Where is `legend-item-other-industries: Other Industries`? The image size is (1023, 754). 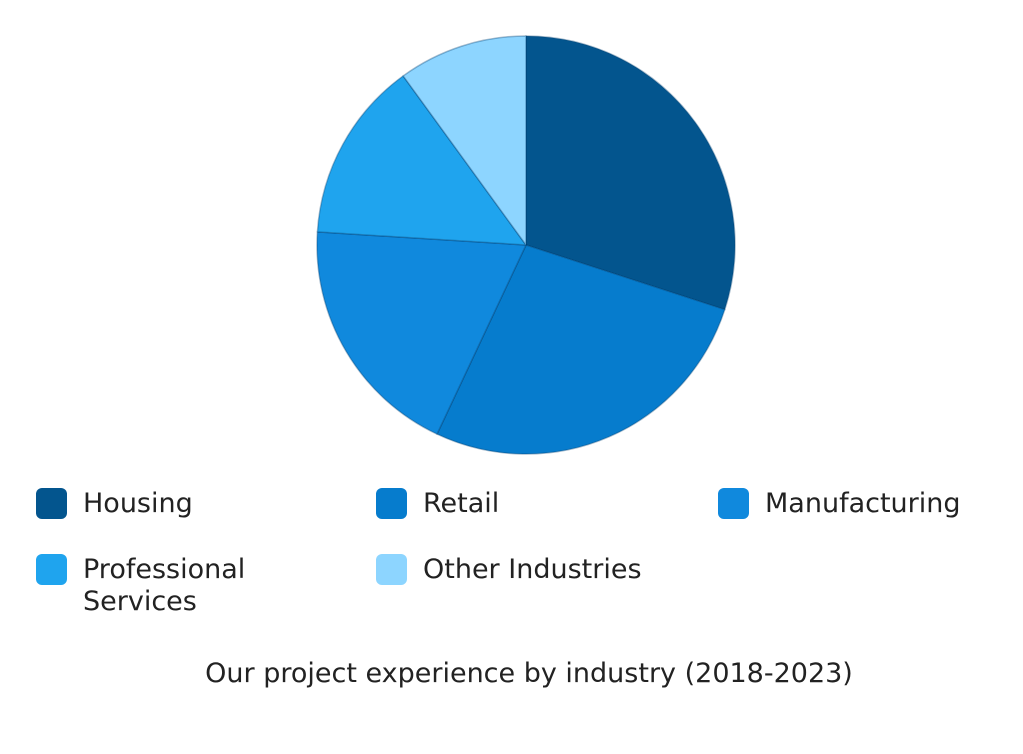 legend-item-other-industries: Other Industries is located at coordinates (509, 570).